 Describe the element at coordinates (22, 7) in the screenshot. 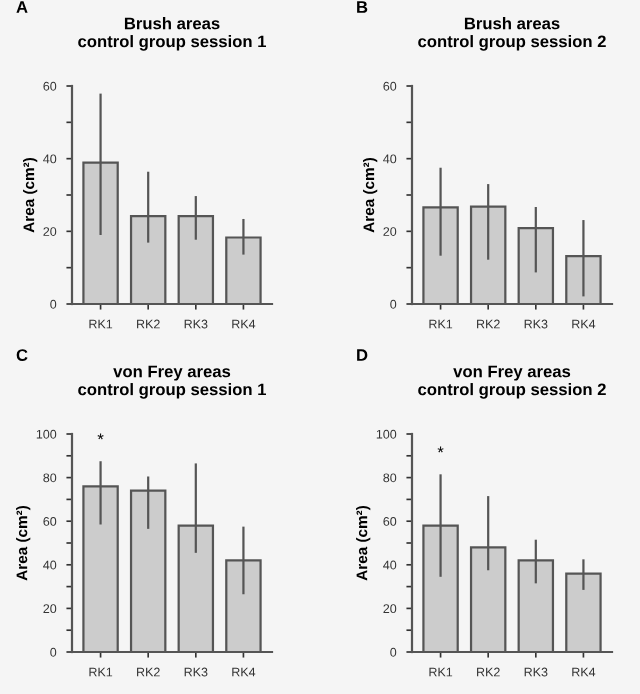

I see `text: A` at that location.